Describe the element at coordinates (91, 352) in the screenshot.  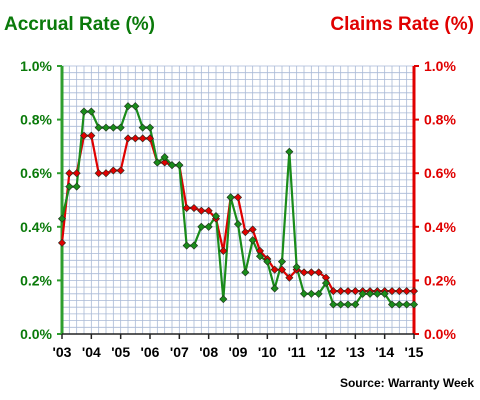
I see `x-tick-label: '04` at that location.